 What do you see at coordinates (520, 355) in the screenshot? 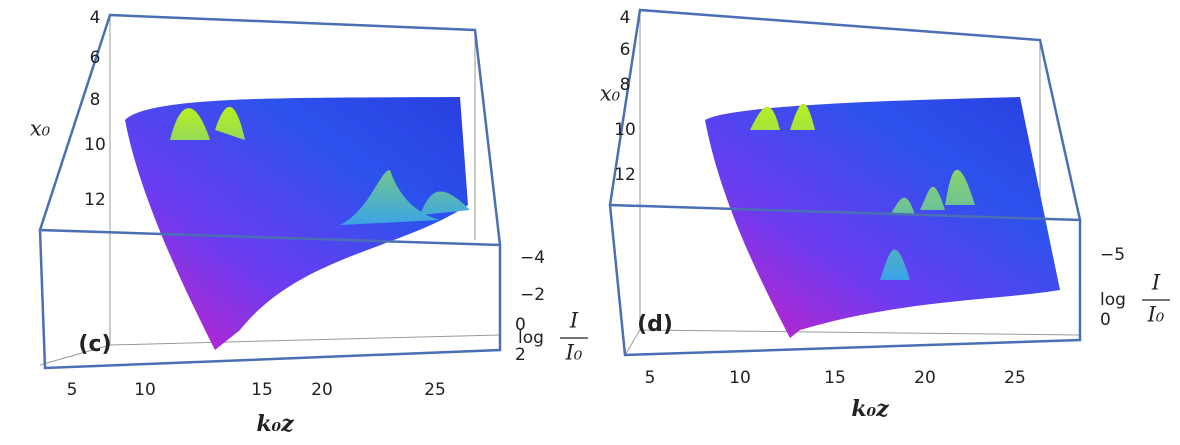
I see `log-tick-label: 2` at bounding box center [520, 355].